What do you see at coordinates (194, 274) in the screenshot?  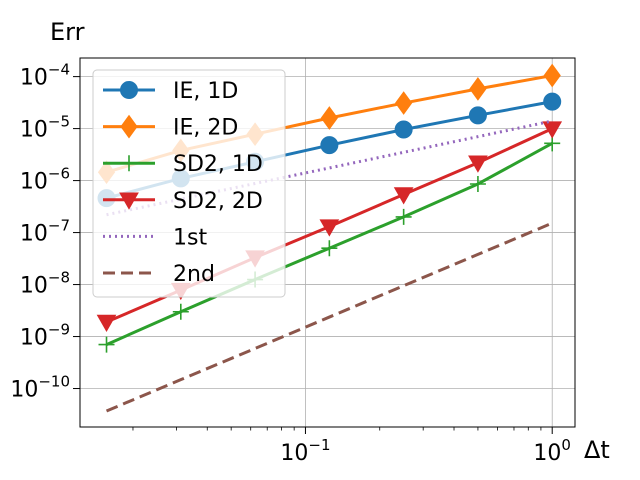 I see `legend-label: 2nd` at bounding box center [194, 274].